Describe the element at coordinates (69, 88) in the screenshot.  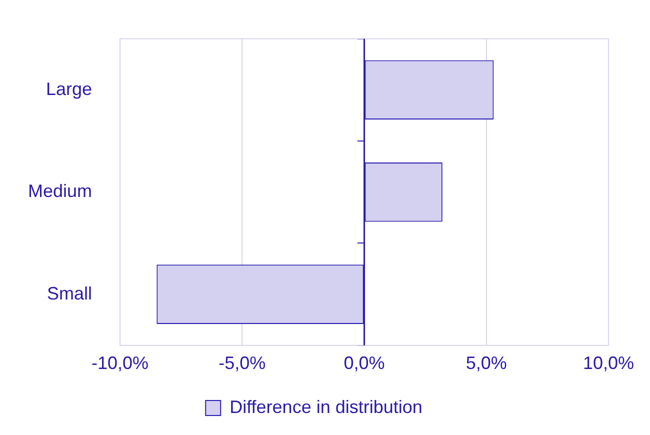
I see `y-tick-label: Large` at that location.